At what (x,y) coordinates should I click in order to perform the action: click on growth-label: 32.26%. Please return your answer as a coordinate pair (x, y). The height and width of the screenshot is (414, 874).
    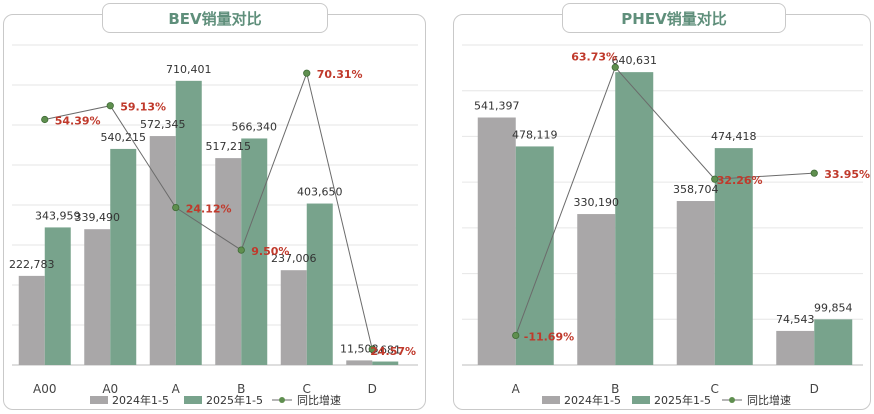
    Looking at the image, I should click on (740, 180).